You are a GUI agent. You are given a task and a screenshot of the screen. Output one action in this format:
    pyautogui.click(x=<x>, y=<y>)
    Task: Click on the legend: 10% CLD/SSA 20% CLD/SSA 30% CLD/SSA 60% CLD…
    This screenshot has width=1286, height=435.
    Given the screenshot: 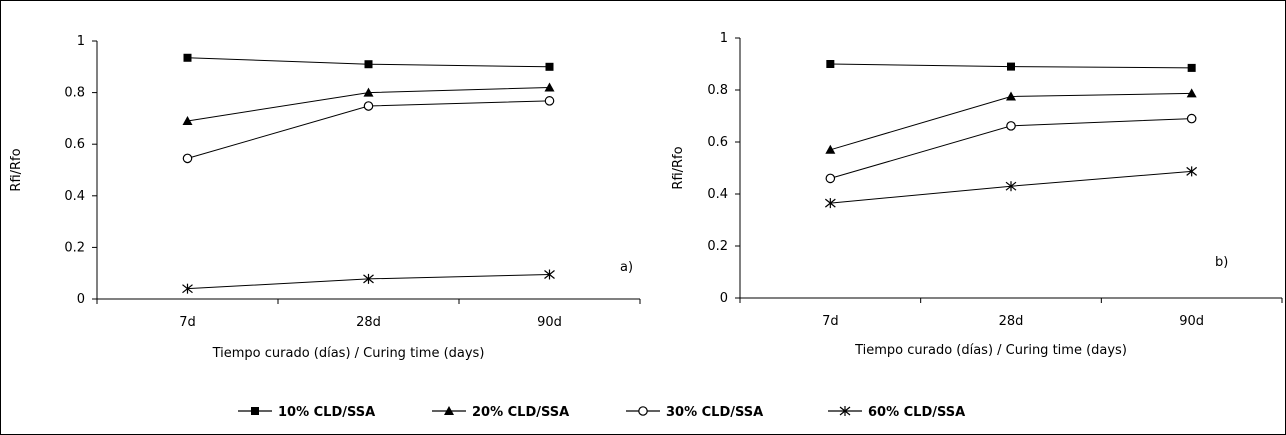 What is the action you would take?
    pyautogui.click(x=601, y=412)
    